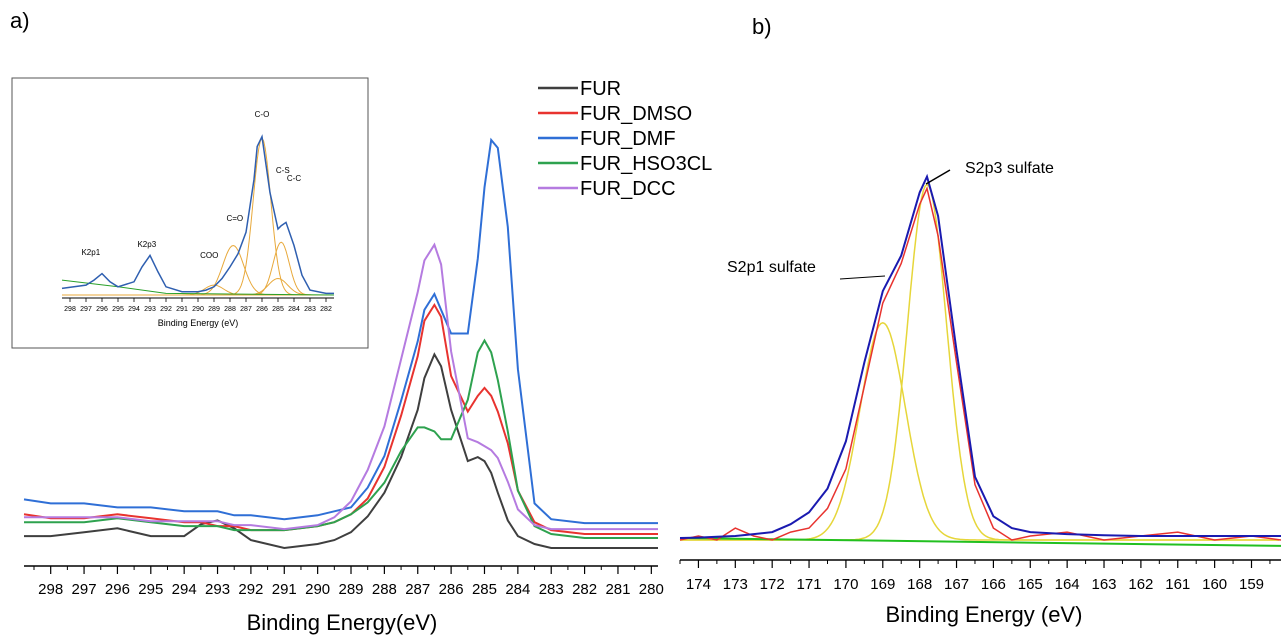 Image resolution: width=1281 pixels, height=637 pixels. Describe the element at coordinates (134, 309) in the screenshot. I see `inset-x-tick-label-294: 294` at that location.